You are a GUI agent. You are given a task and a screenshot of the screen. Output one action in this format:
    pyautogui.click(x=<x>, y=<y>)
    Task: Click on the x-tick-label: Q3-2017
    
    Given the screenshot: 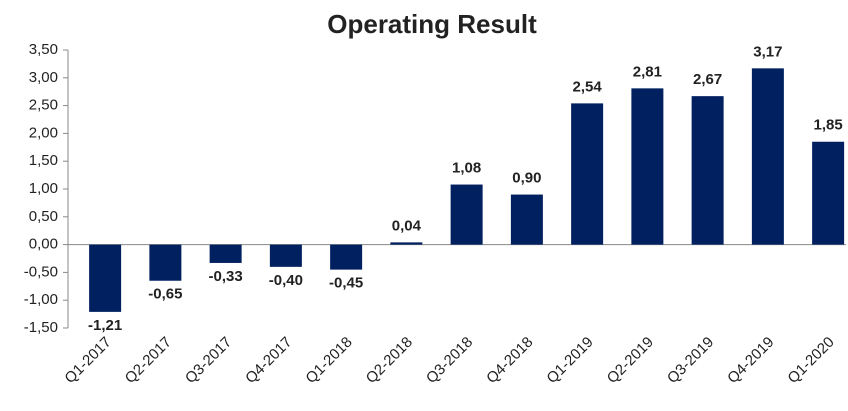 What is the action you would take?
    pyautogui.click(x=208, y=360)
    